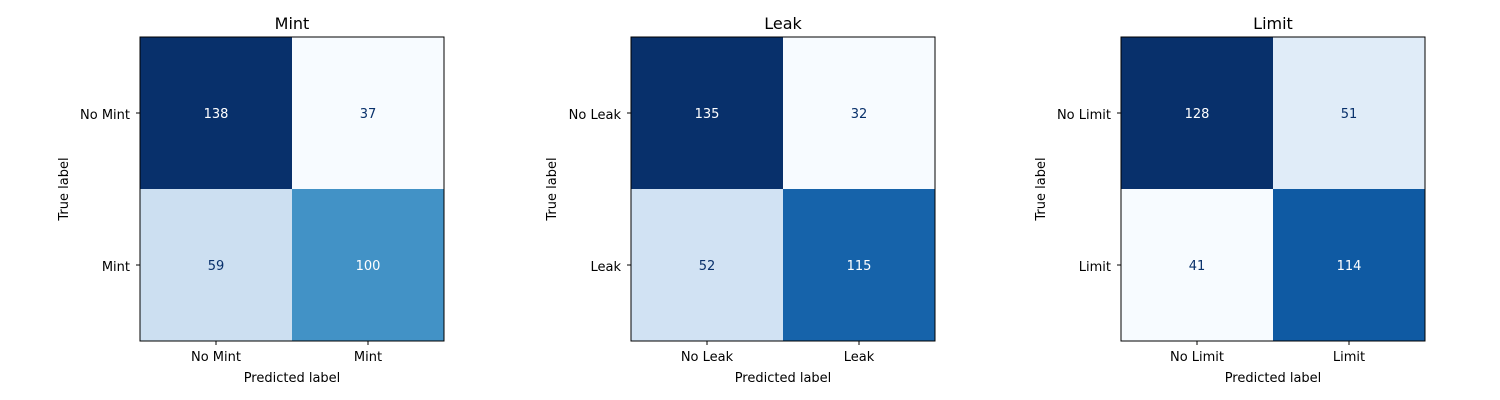 The width and height of the screenshot is (1500, 400). I want to click on x-tick-label: No Mint, so click(216, 357).